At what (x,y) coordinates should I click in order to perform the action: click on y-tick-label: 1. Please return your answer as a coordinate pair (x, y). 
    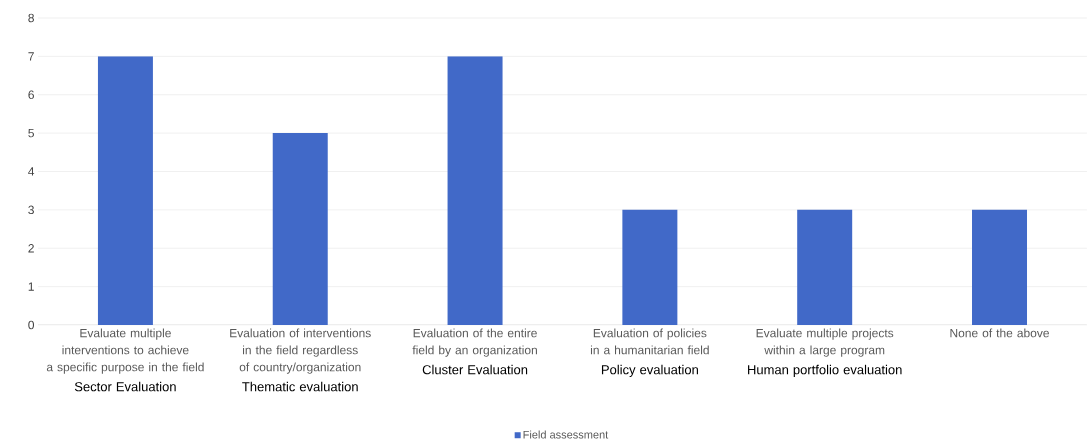
    Looking at the image, I should click on (31, 286).